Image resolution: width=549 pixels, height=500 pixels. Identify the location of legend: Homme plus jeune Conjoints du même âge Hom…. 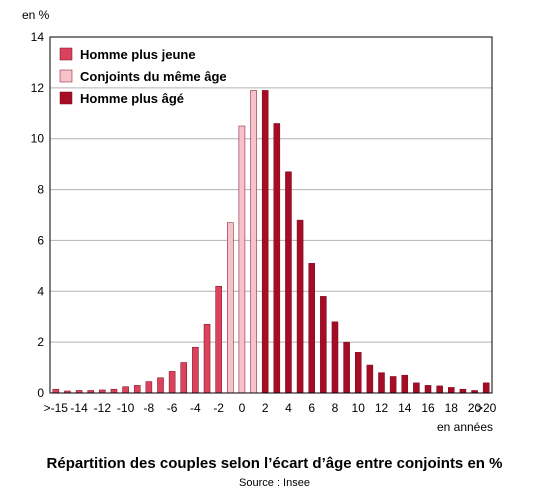
(143, 76).